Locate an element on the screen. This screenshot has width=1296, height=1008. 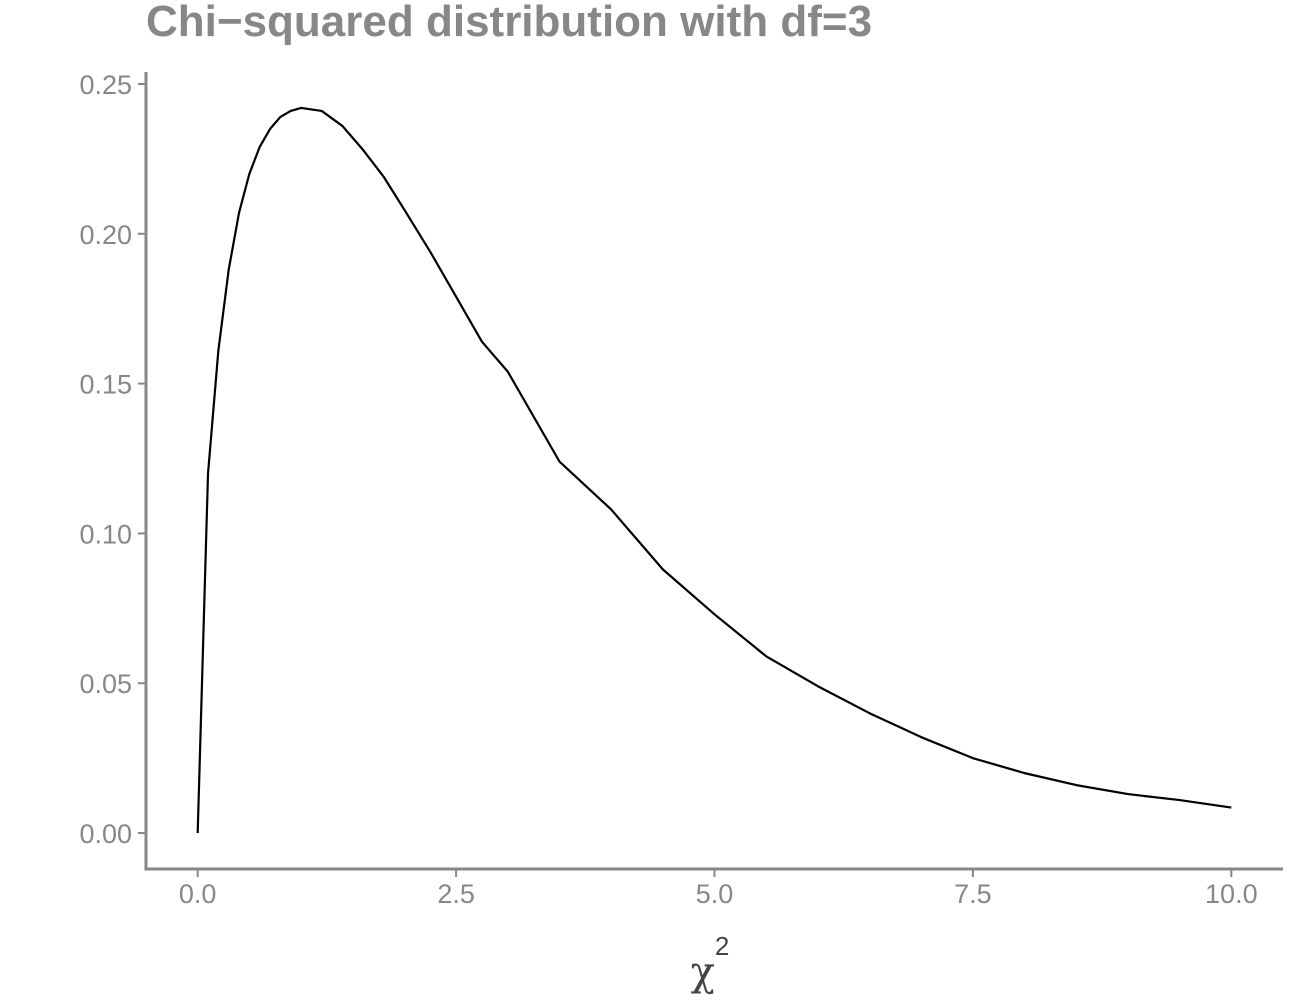
y-tick-label: 0.10 is located at coordinates (105, 534).